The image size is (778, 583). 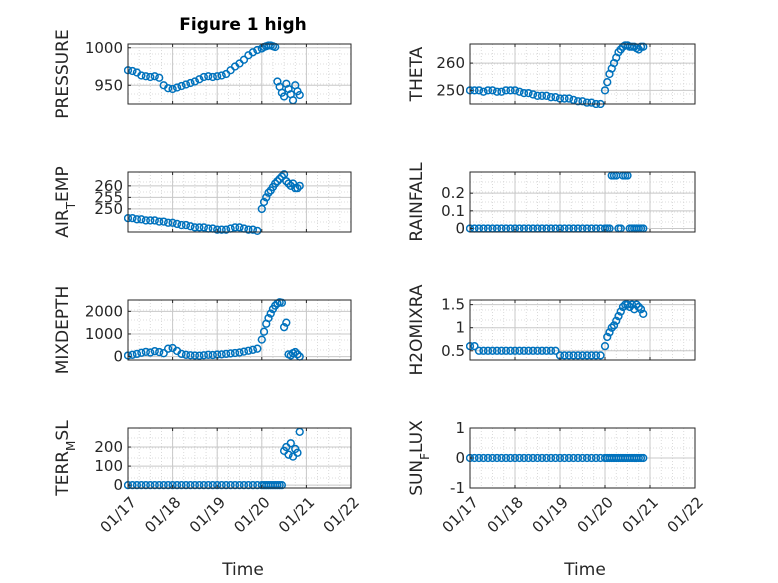 I want to click on x-axis-label-left: Time, so click(x=242, y=570).